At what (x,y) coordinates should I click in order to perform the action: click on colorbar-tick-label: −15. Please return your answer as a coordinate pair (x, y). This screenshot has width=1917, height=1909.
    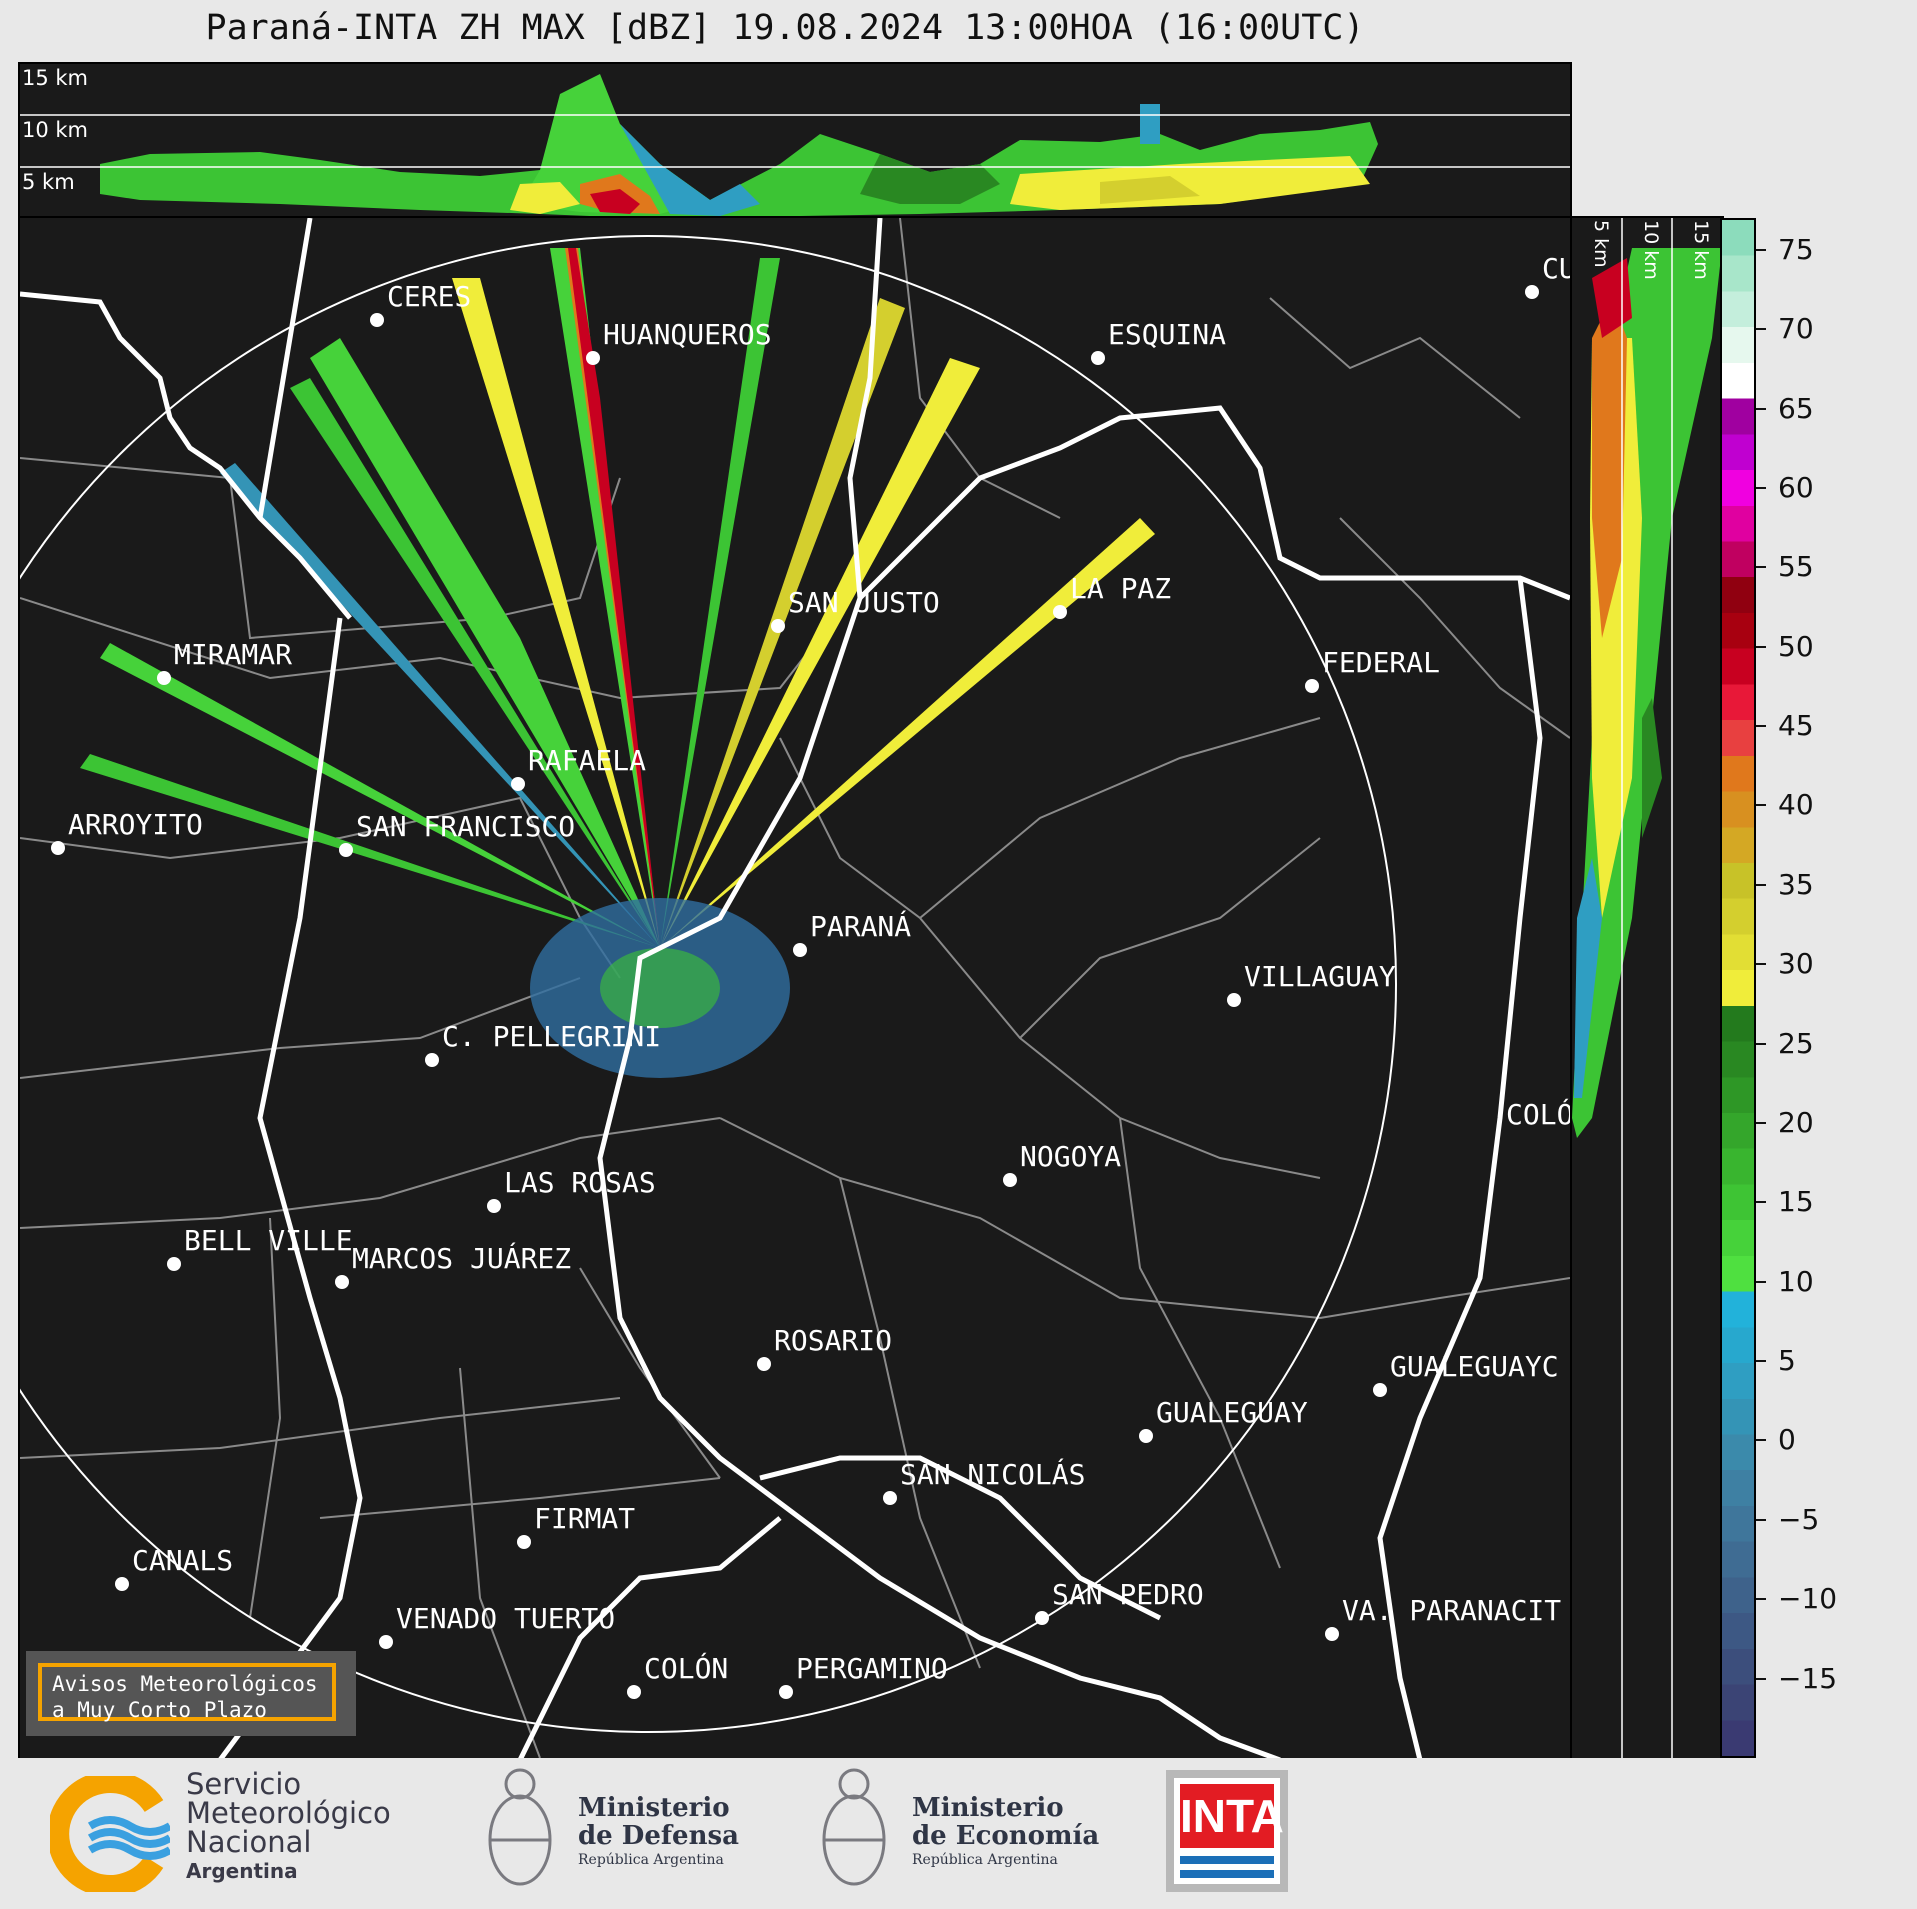
    Looking at the image, I should click on (1808, 1678).